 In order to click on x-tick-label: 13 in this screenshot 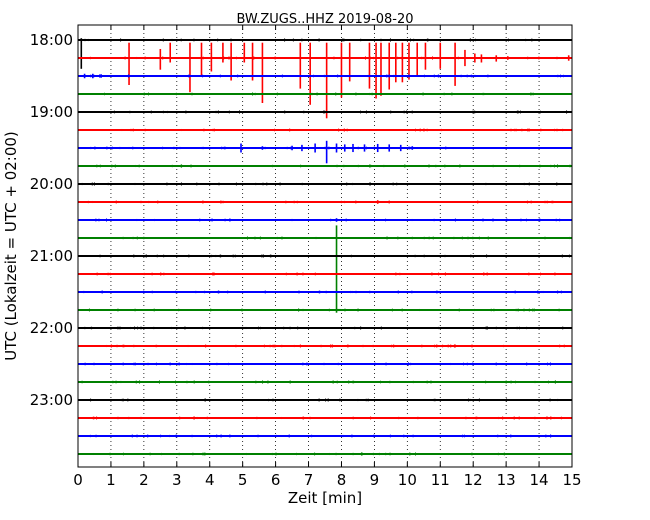, I will do `click(506, 480)`.